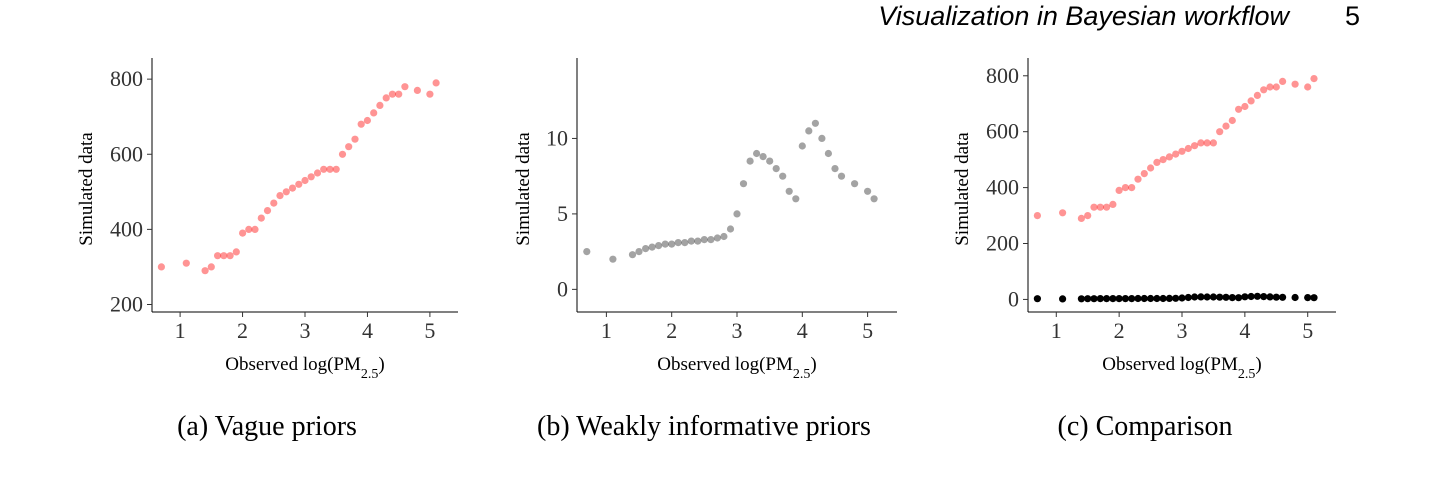 Image resolution: width=1438 pixels, height=477 pixels. What do you see at coordinates (562, 288) in the screenshot?
I see `y-tick-label: 0` at bounding box center [562, 288].